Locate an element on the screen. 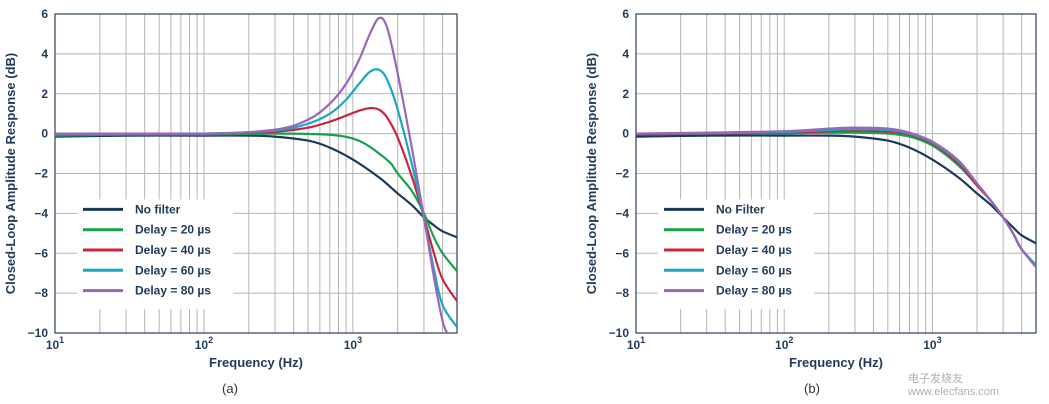 This screenshot has height=404, width=1049. panel-caption: (a) is located at coordinates (230, 388).